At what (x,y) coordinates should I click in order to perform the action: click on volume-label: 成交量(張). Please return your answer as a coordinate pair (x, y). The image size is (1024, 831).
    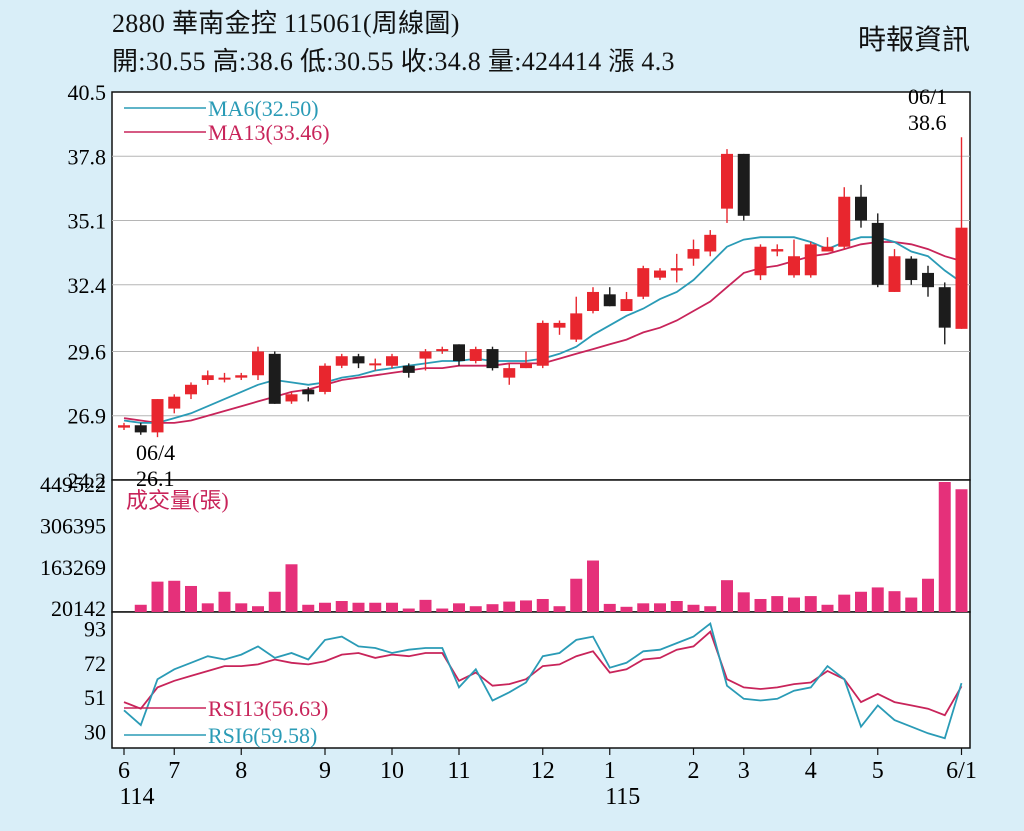
    Looking at the image, I should click on (177, 500).